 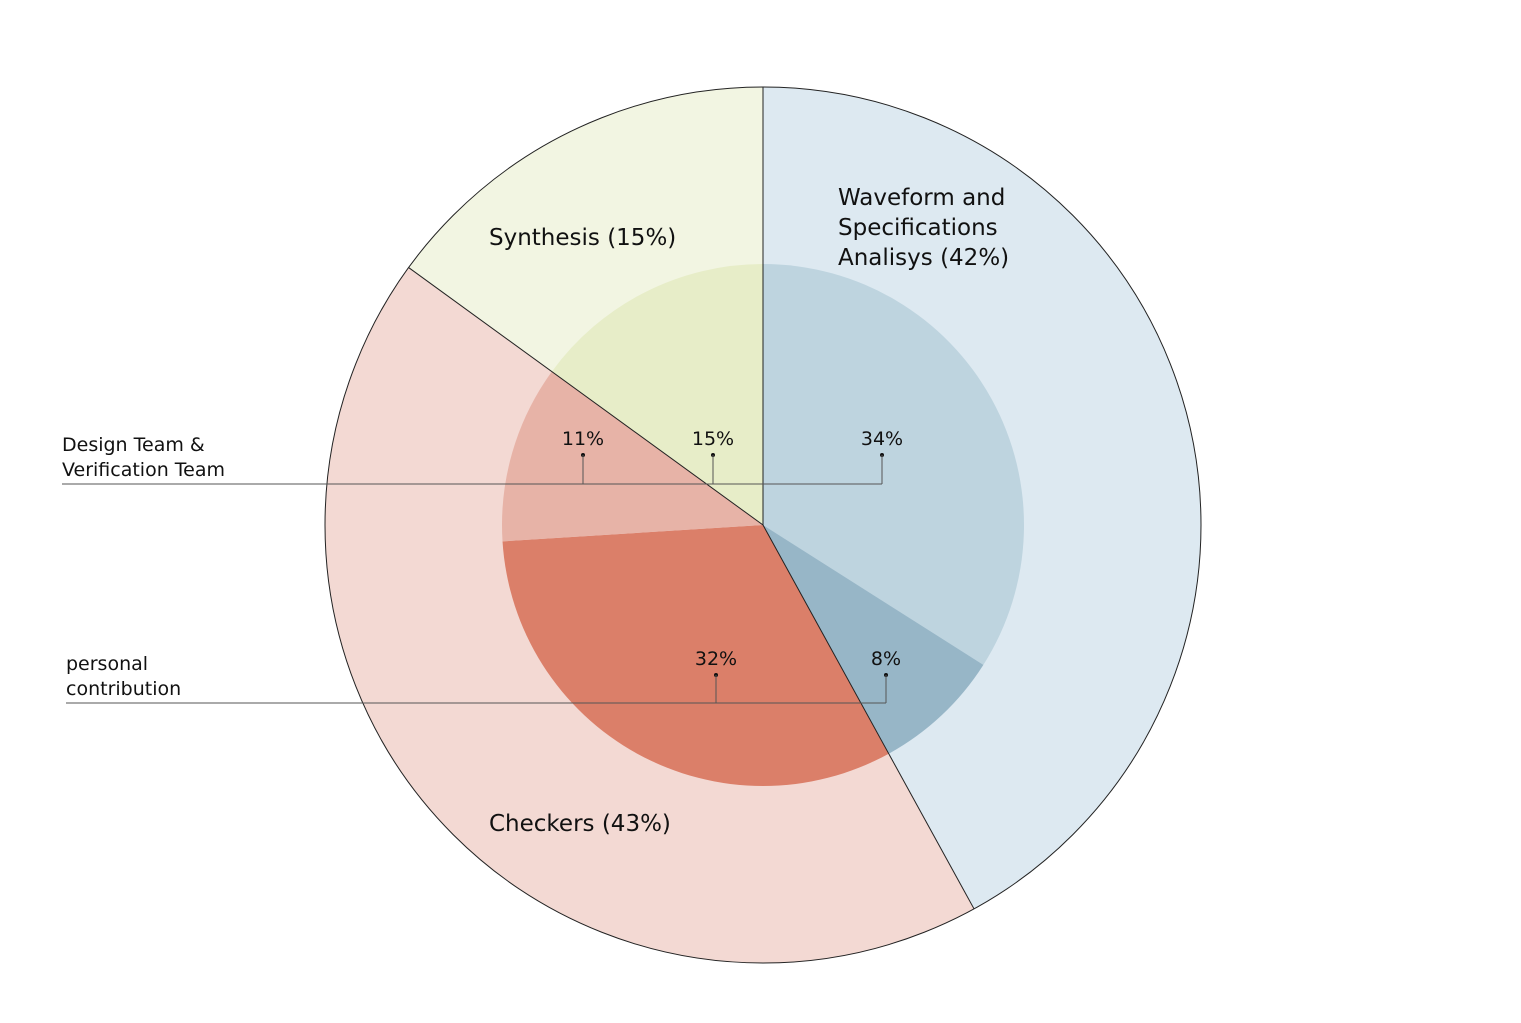 What do you see at coordinates (143, 457) in the screenshot?
I see `group-label-design-team-verification-team: Design Team & Verification Team` at bounding box center [143, 457].